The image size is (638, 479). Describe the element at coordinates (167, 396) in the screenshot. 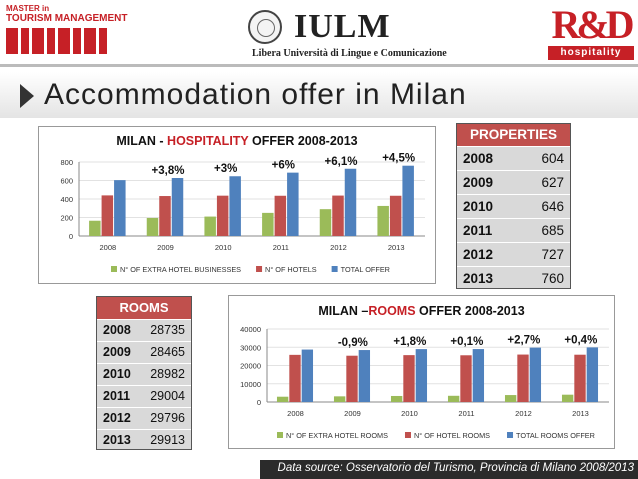

I see `table-value: 29004` at that location.